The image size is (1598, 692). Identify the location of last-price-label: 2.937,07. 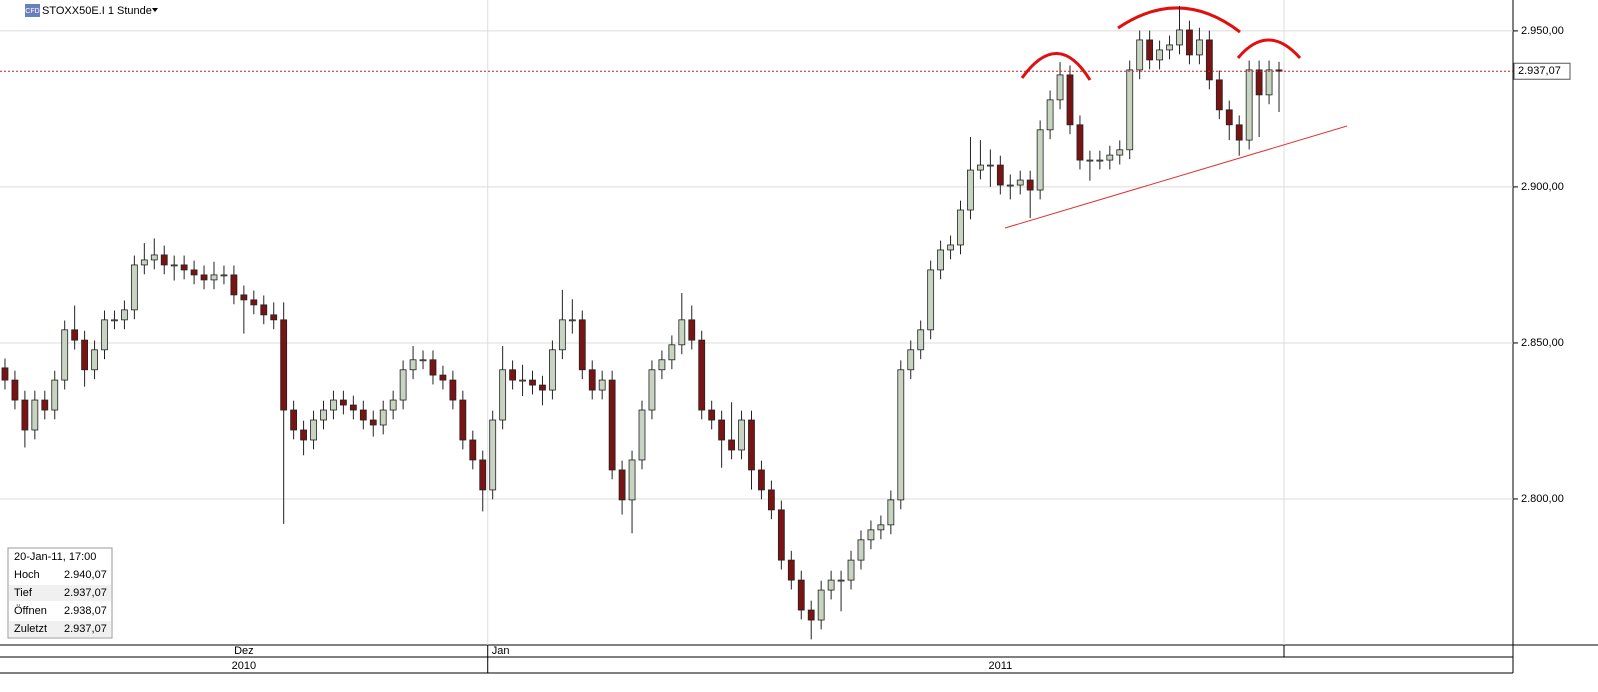
(1539, 71).